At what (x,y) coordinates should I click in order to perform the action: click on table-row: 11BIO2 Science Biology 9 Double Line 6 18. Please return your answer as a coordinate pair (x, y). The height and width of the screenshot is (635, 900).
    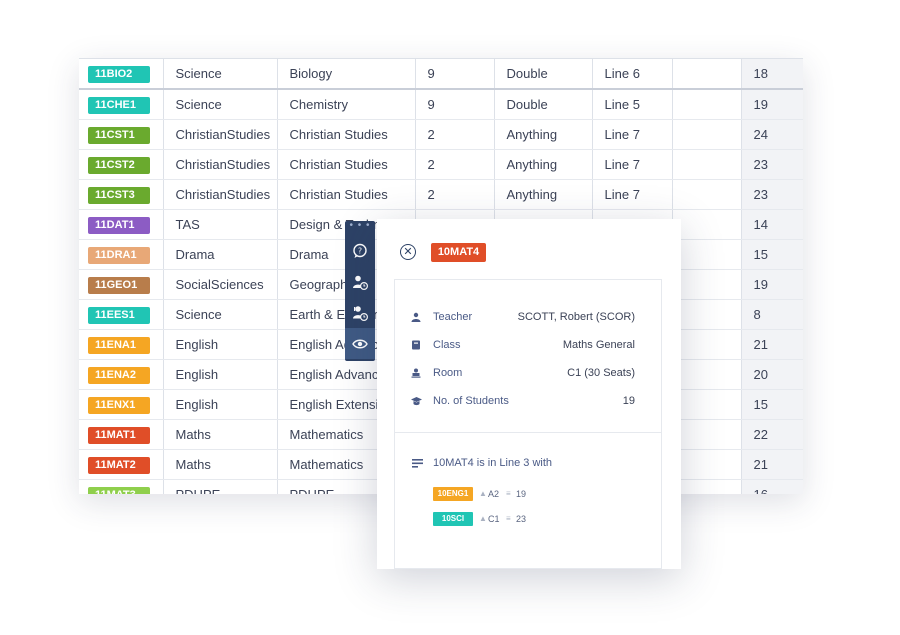
    Looking at the image, I should click on (441, 74).